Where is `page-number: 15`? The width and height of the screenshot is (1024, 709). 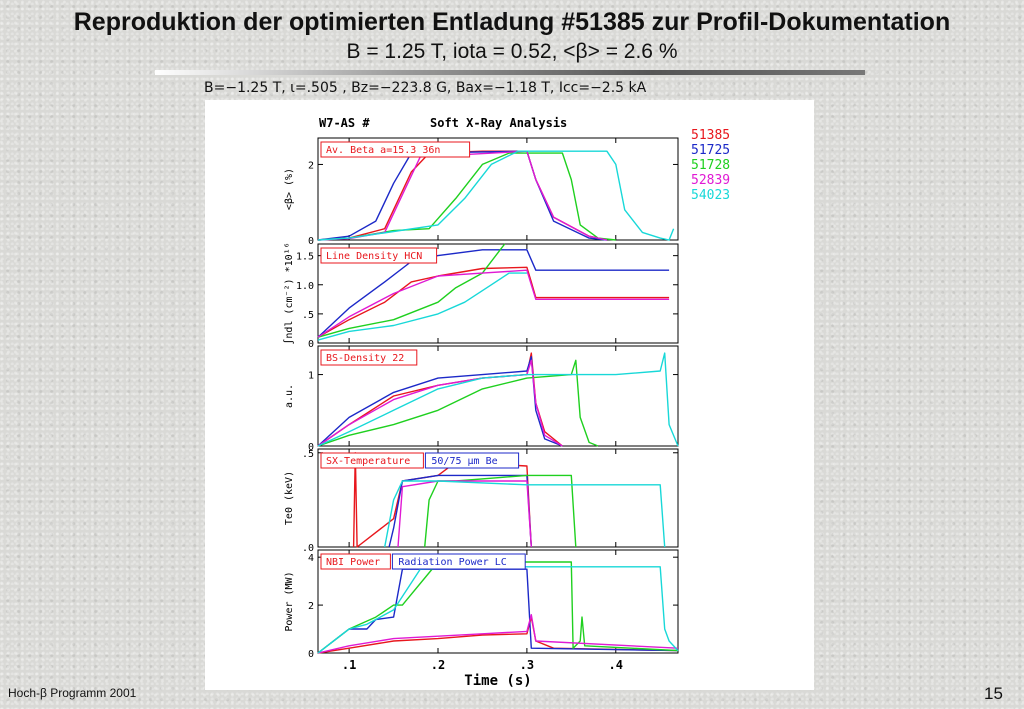
page-number: 15 is located at coordinates (993, 693).